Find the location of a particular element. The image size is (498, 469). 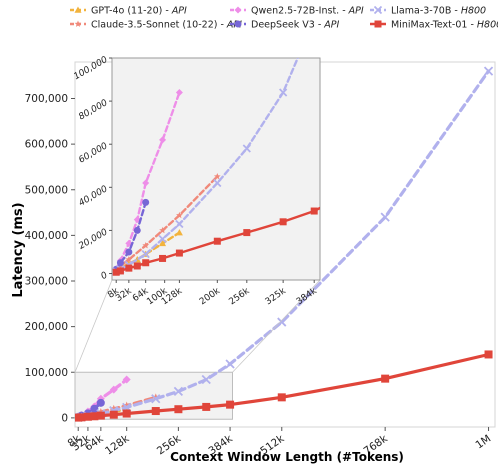

y-tick-label: 700,000 is located at coordinates (46, 99).